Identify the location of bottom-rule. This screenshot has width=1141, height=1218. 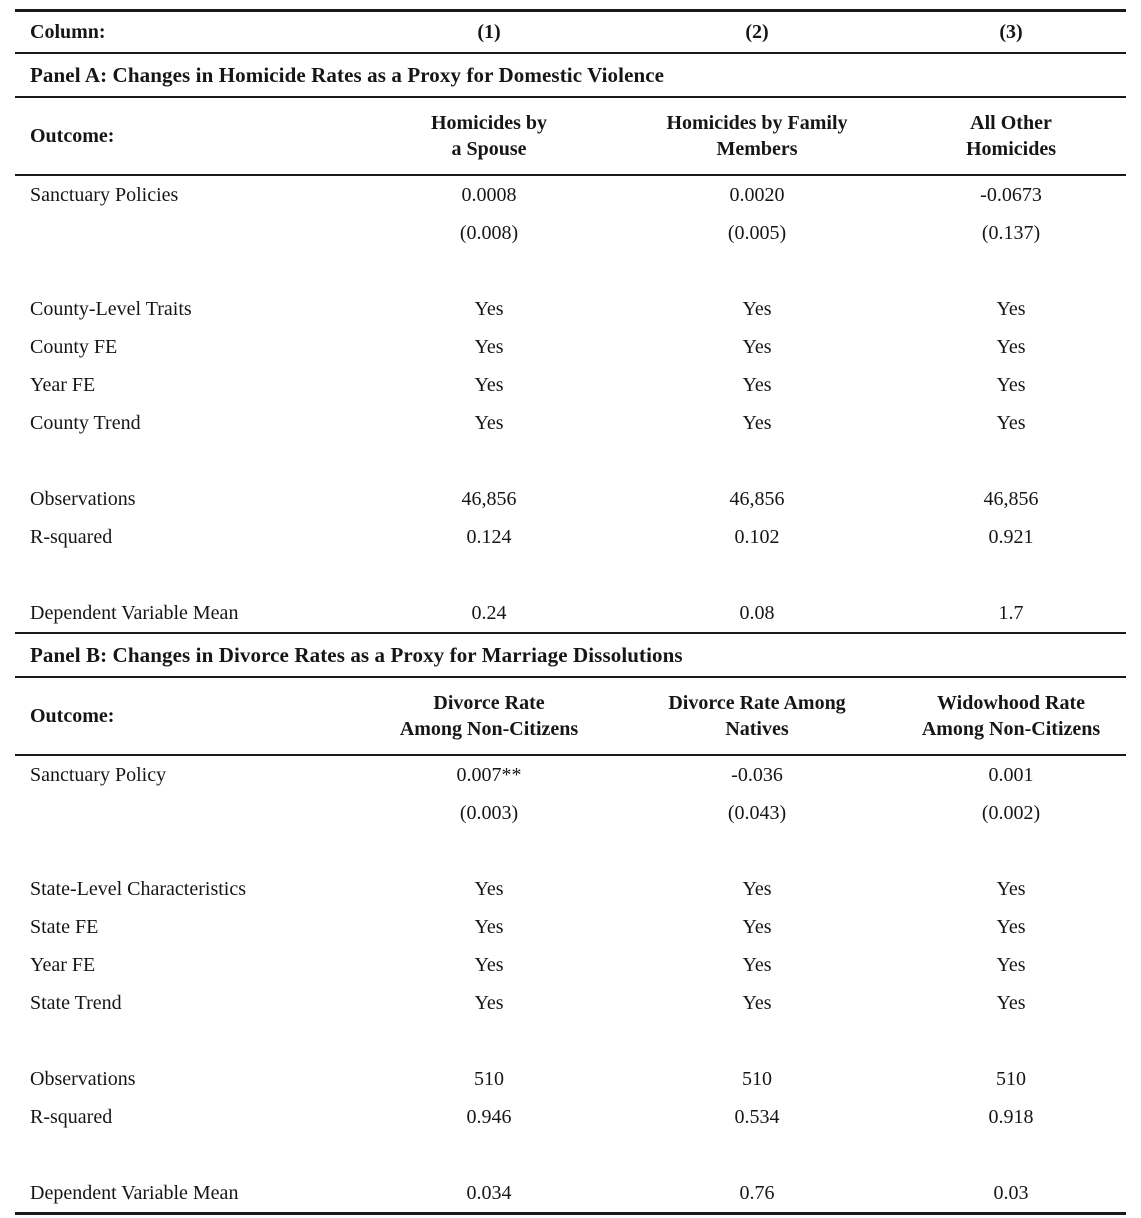
(570, 1213).